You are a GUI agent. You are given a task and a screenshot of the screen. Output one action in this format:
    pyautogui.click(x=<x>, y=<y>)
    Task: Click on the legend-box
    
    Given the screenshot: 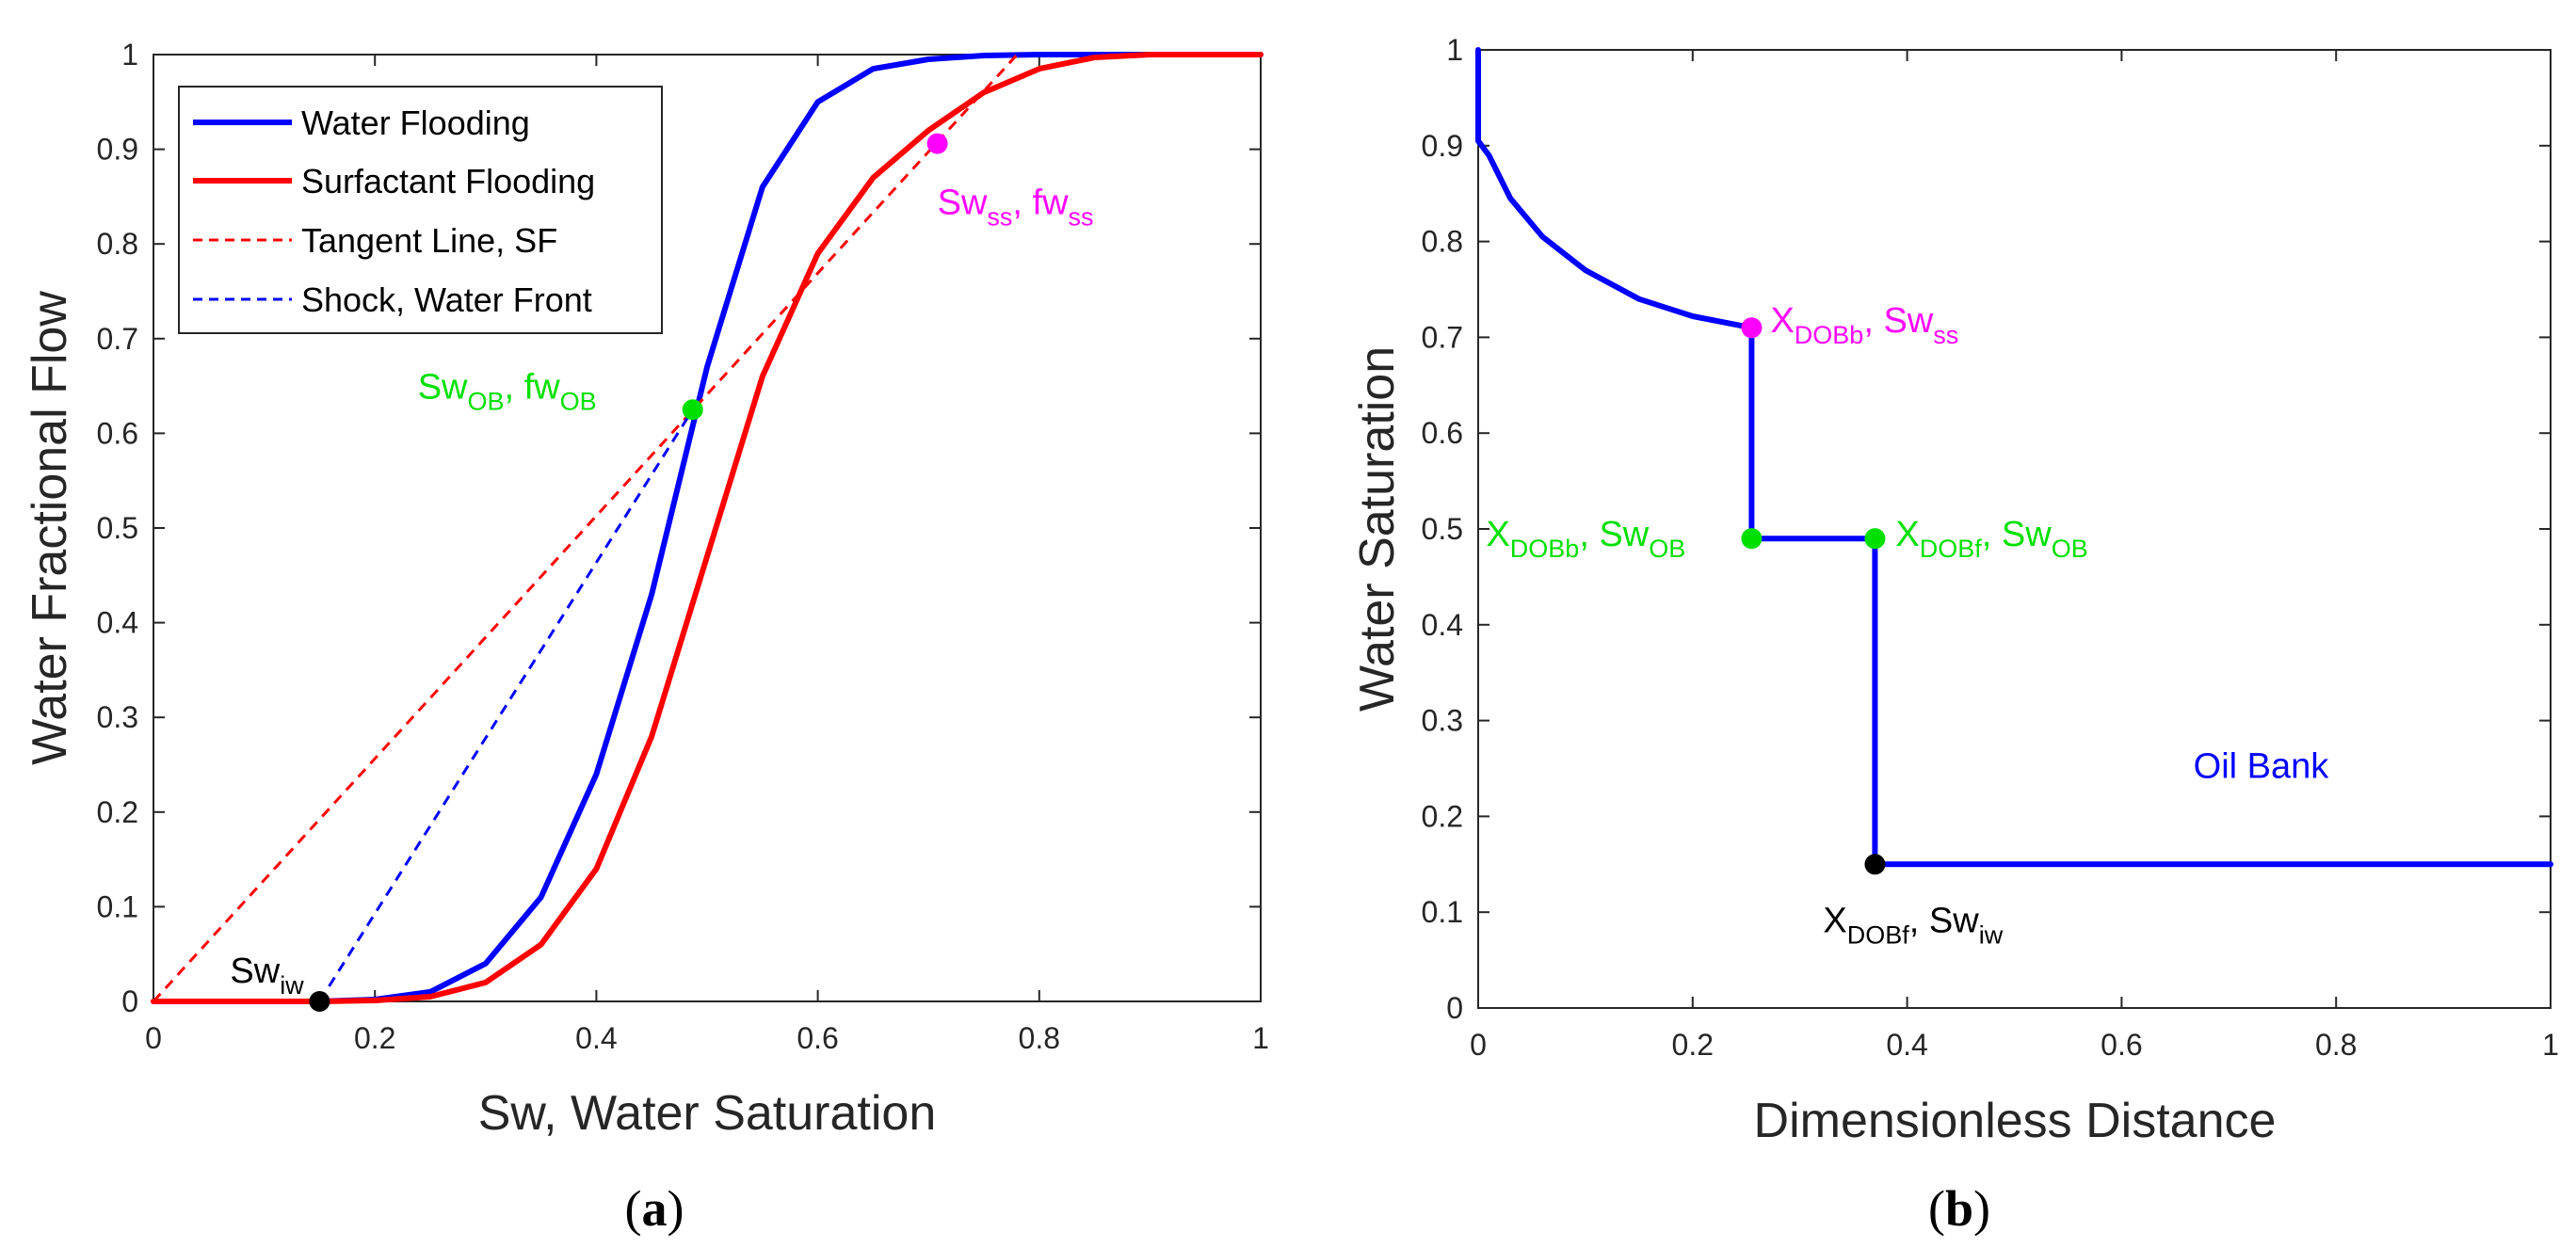 What is the action you would take?
    pyautogui.click(x=420, y=210)
    